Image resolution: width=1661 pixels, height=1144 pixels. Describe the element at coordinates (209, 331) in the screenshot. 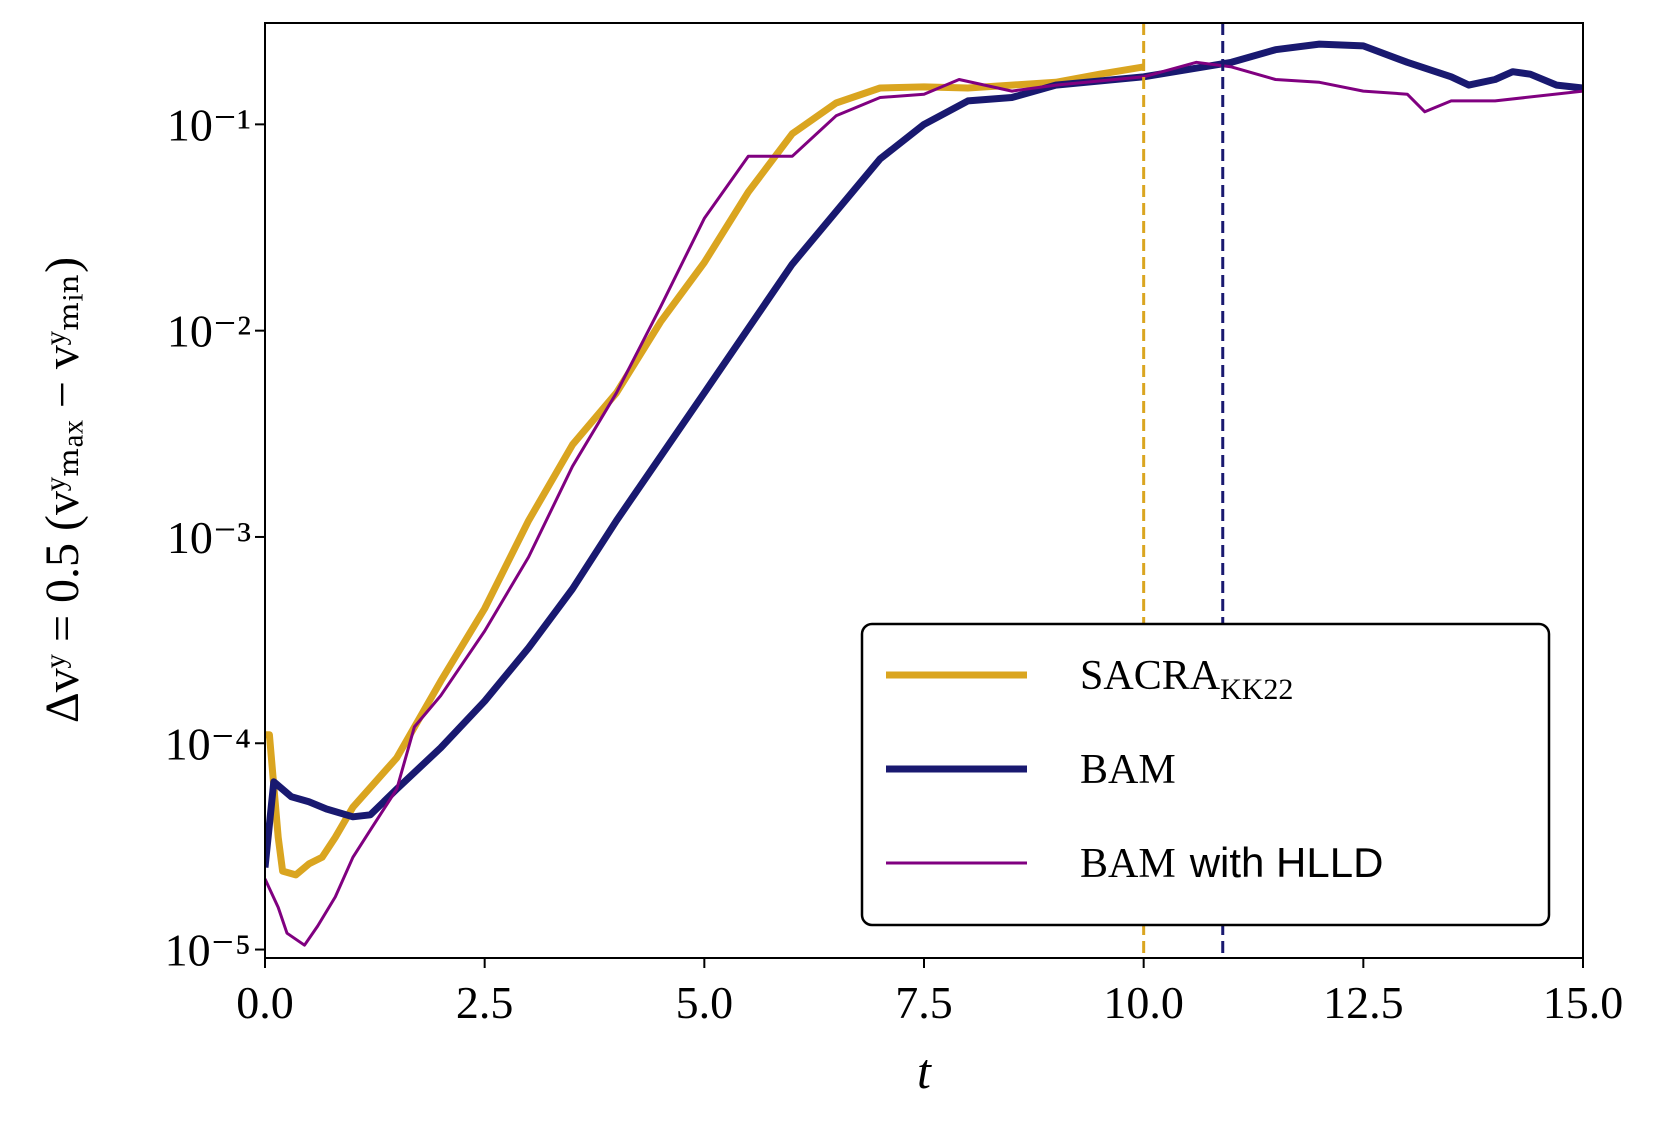

I see `y-tick-label: 10⁻²` at that location.